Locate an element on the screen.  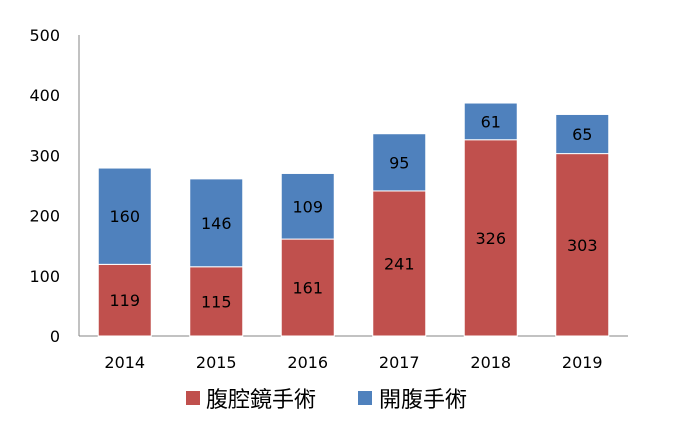
x-axis-ticks: 2014 2015 2016 2017 2018 2019 is located at coordinates (353, 362).